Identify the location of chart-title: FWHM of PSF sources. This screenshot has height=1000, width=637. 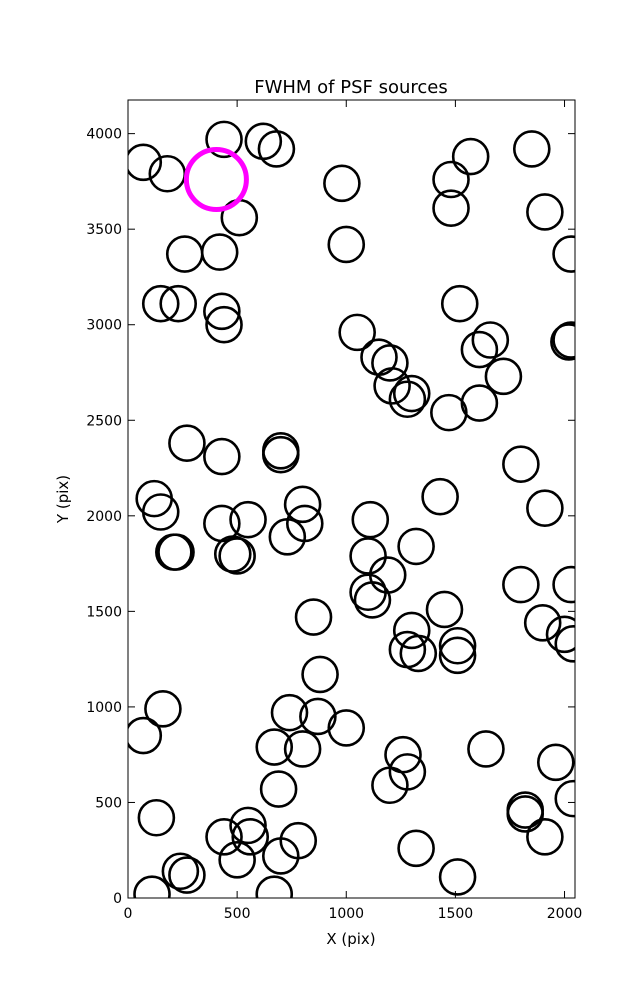
(351, 87).